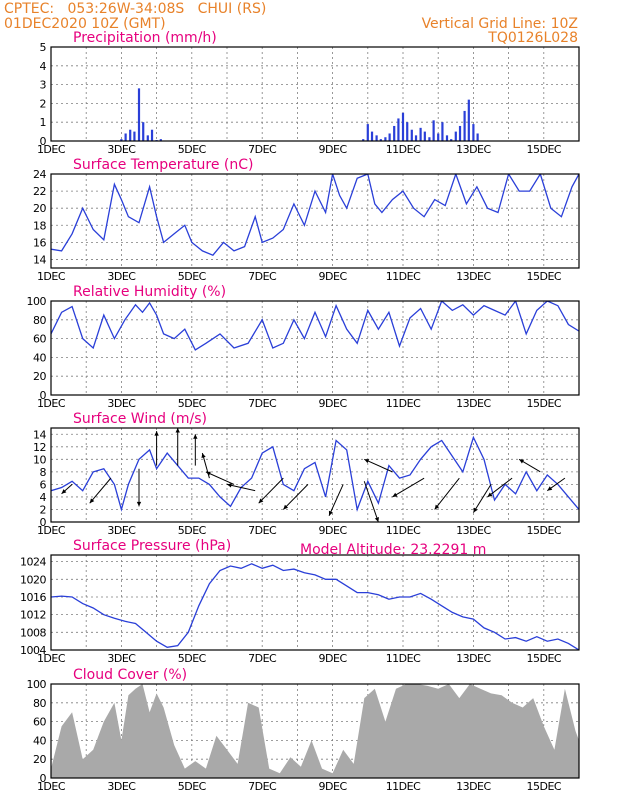 The height and width of the screenshot is (800, 618). Describe the element at coordinates (121, 149) in the screenshot. I see `precip-xtick-label: 3DEC` at that location.